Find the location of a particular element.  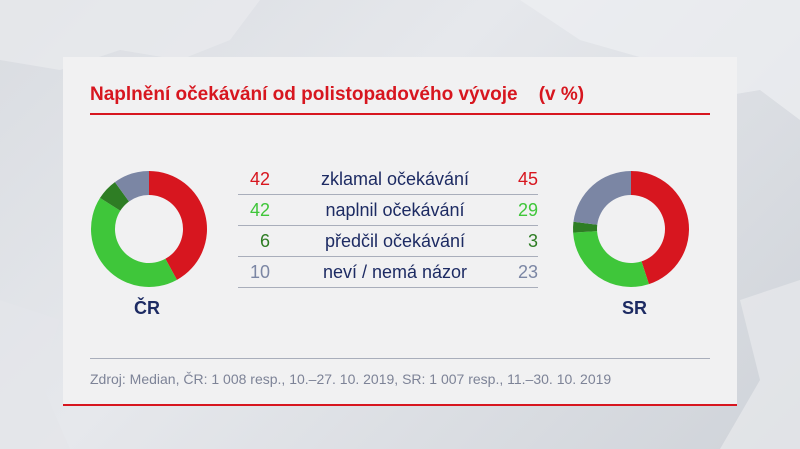

row-label: neví / nemá názor is located at coordinates (395, 272).